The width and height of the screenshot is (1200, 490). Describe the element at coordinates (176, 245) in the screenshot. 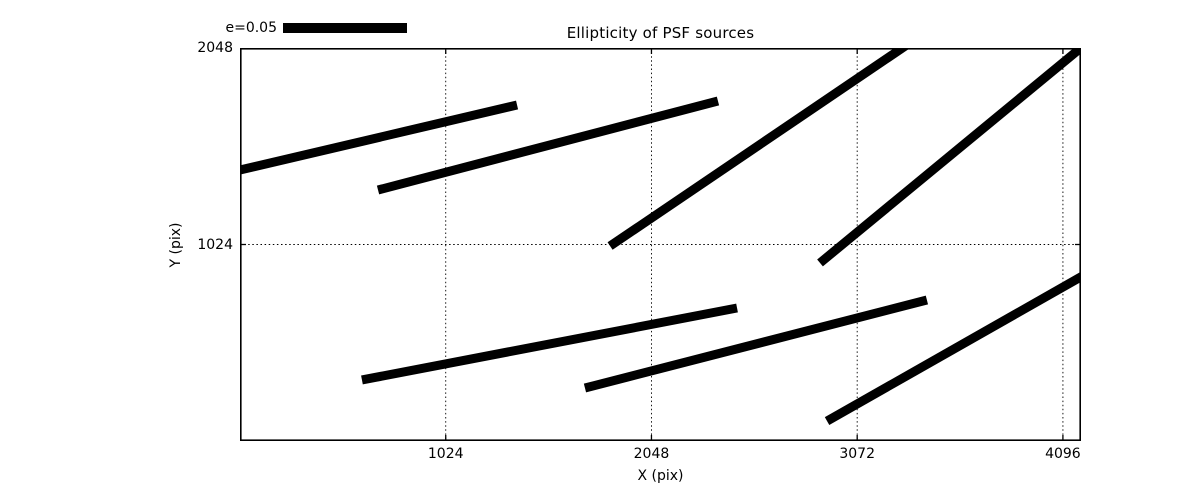

I see `y-axis-label: Y (pix)` at that location.